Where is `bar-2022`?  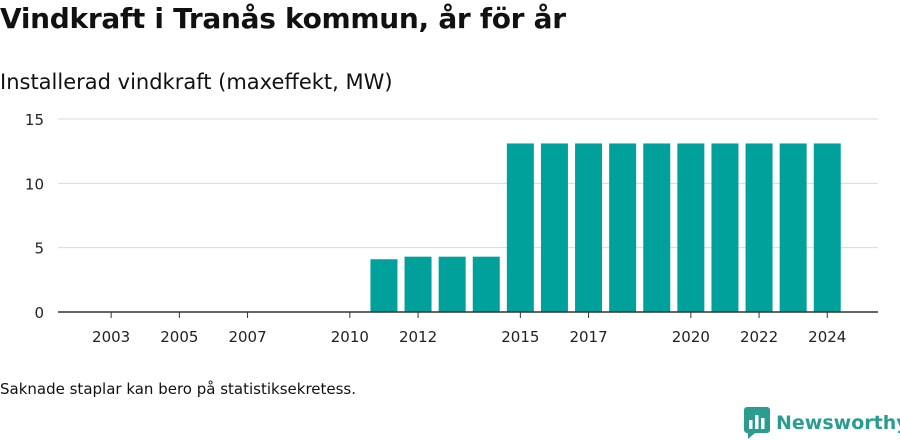
bar-2022 is located at coordinates (759, 227).